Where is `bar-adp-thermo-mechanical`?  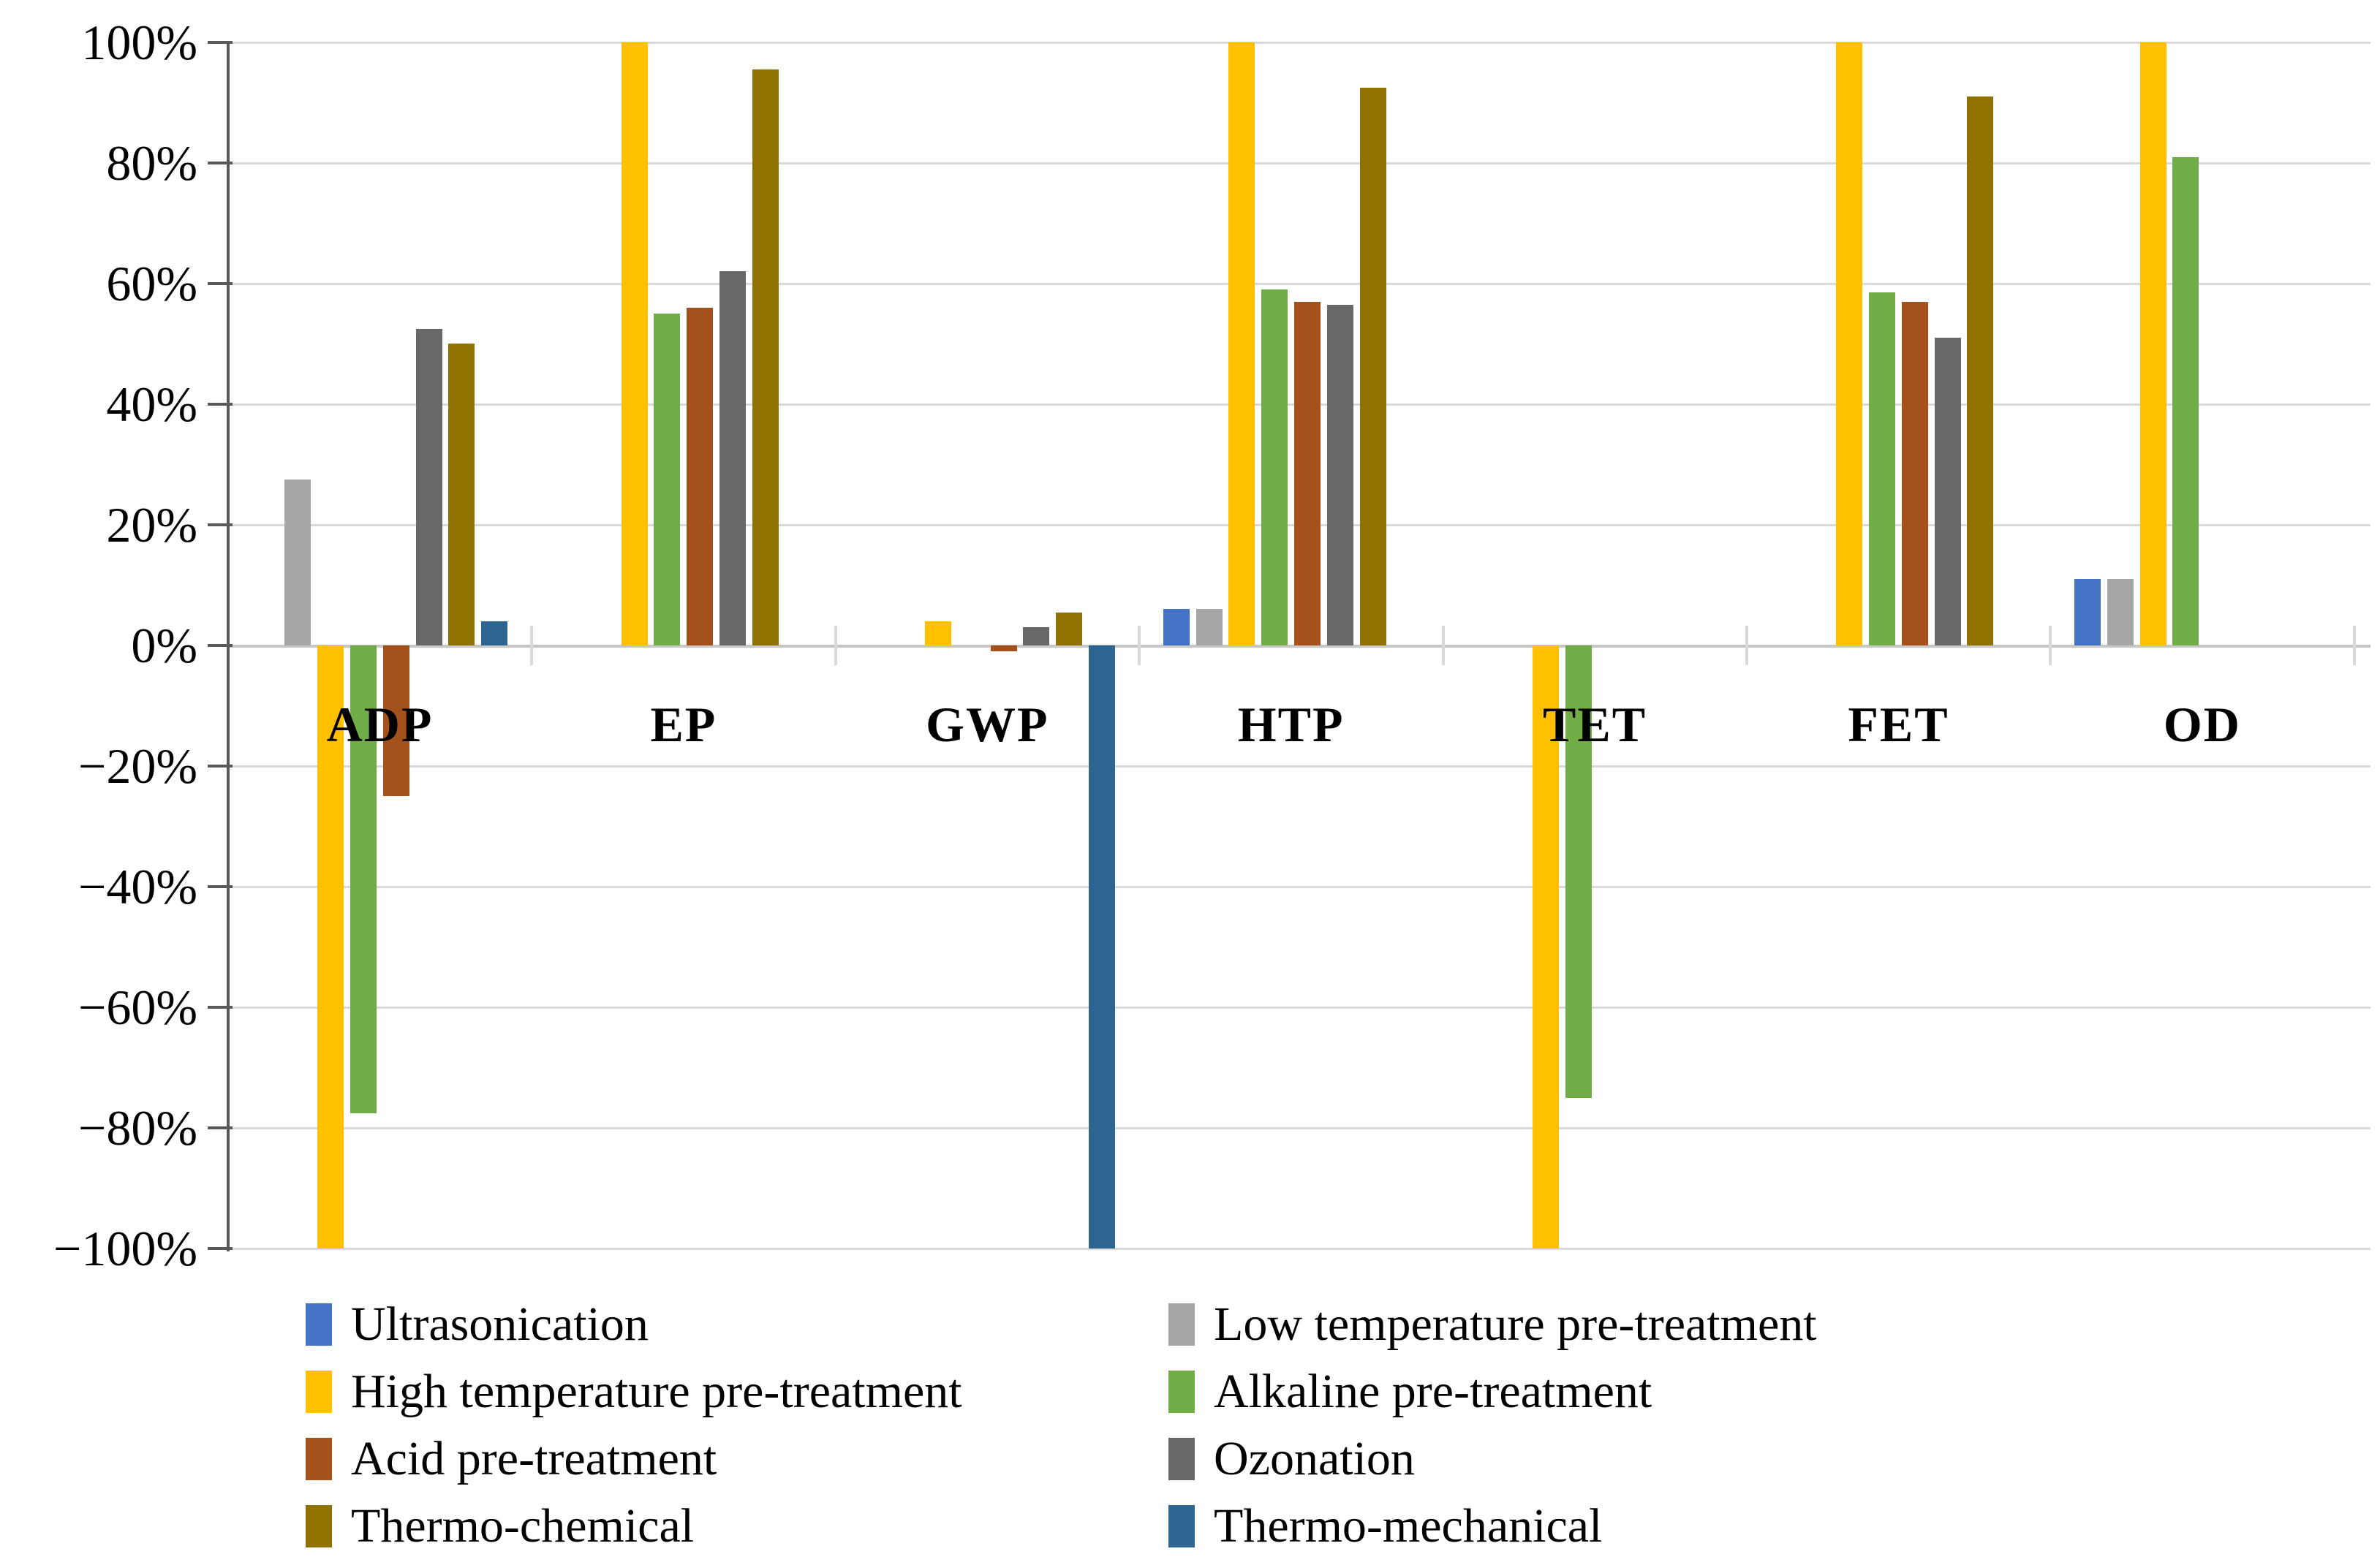
bar-adp-thermo-mechanical is located at coordinates (495, 633).